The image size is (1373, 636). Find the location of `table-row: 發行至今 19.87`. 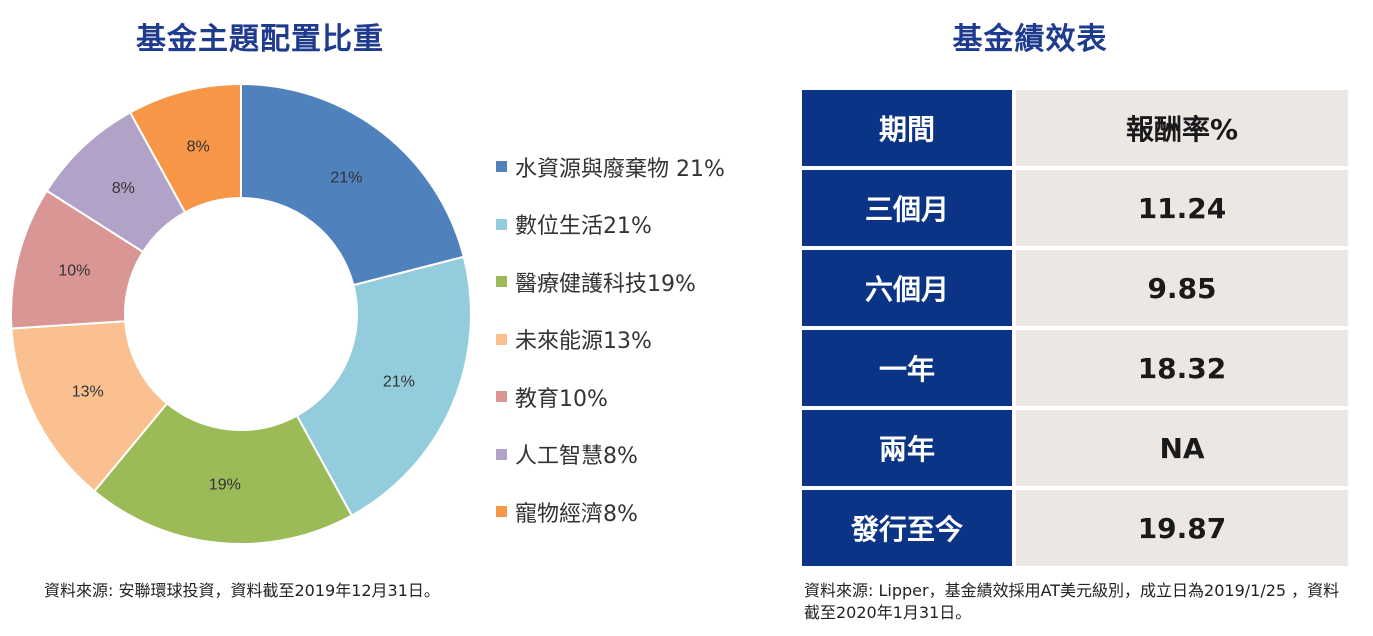

table-row: 發行至今 19.87 is located at coordinates (1075, 528).